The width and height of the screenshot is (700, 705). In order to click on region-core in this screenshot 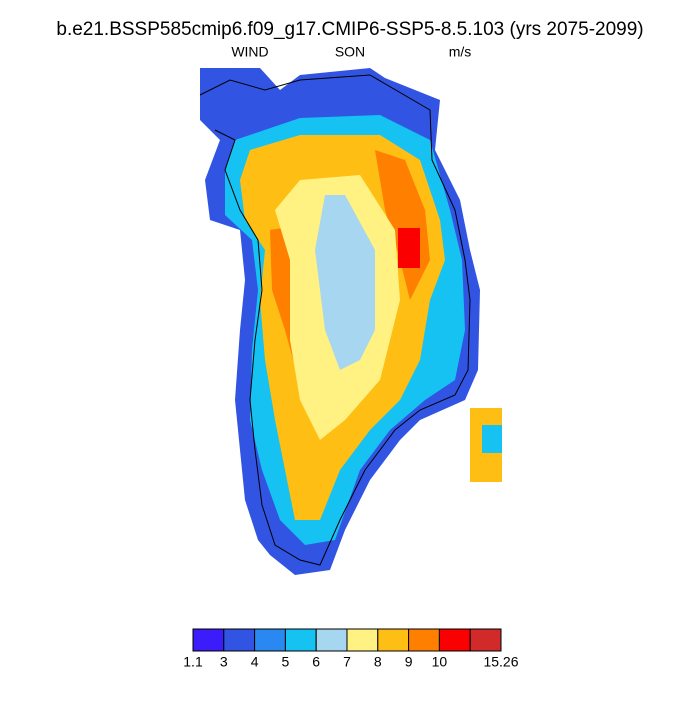, I will do `click(345, 282)`.